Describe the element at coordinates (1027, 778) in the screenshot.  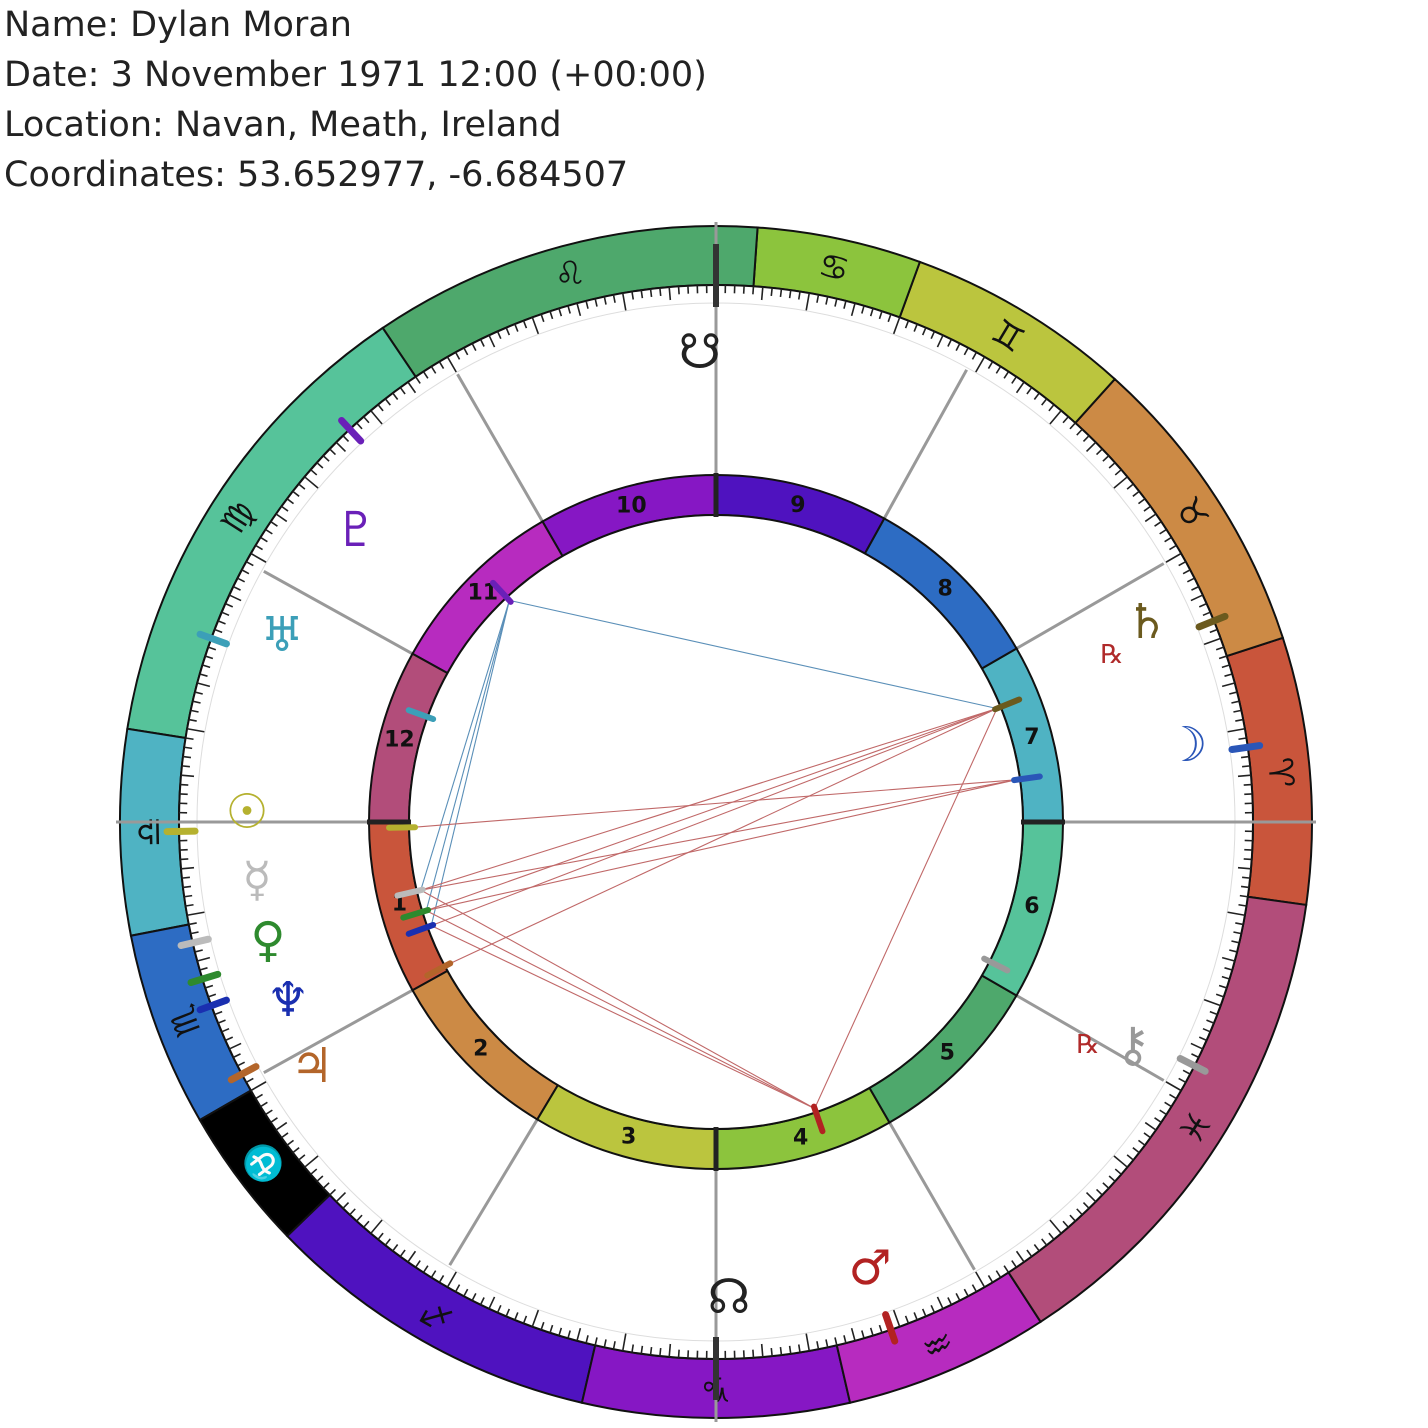
I see `moon-house-marker` at that location.